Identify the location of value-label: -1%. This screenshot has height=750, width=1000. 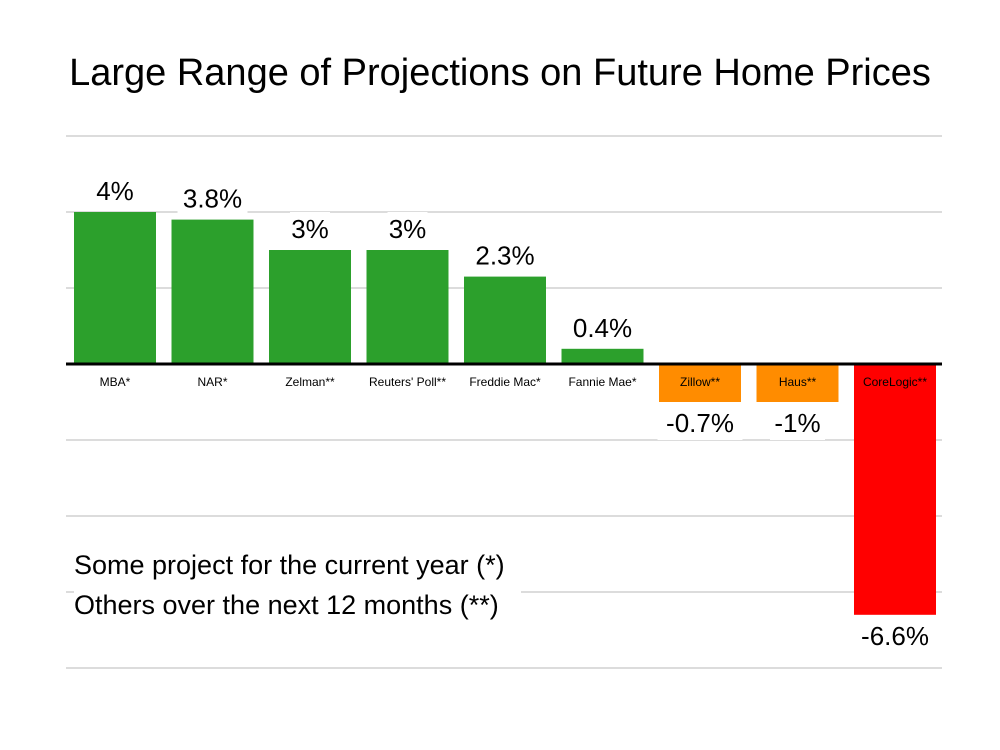
(797, 423).